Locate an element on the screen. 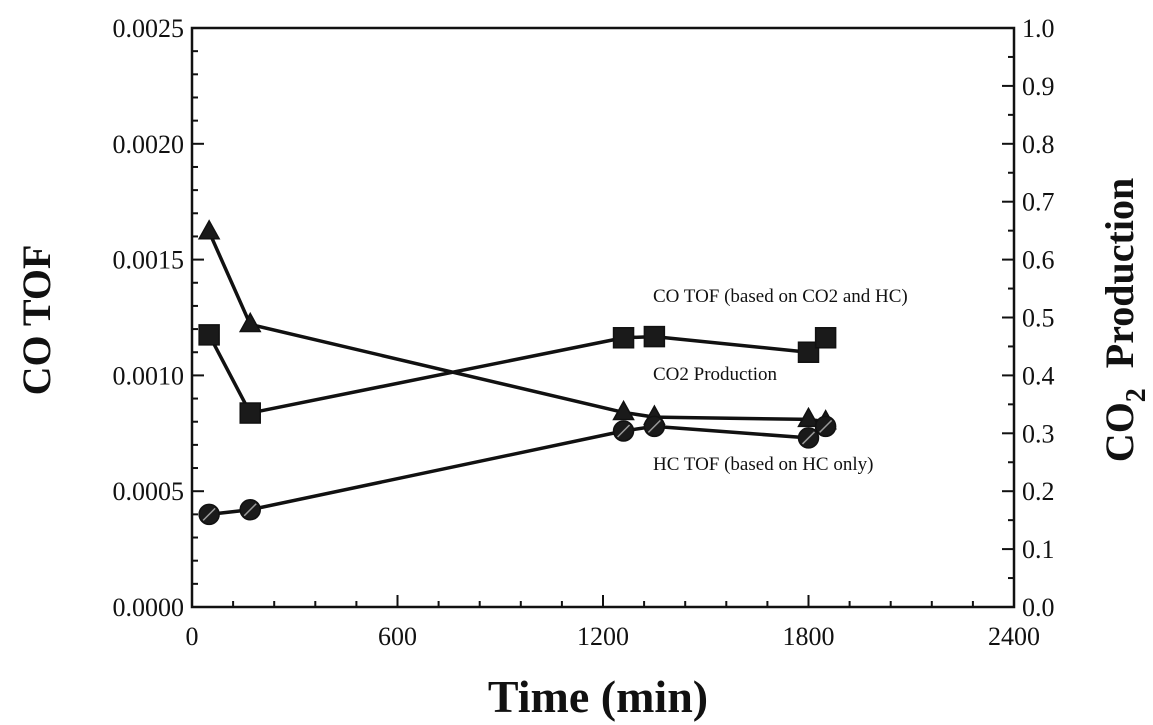 Image resolution: width=1153 pixels, height=725 pixels. y-right-title-base: CO is located at coordinates (1119, 432).